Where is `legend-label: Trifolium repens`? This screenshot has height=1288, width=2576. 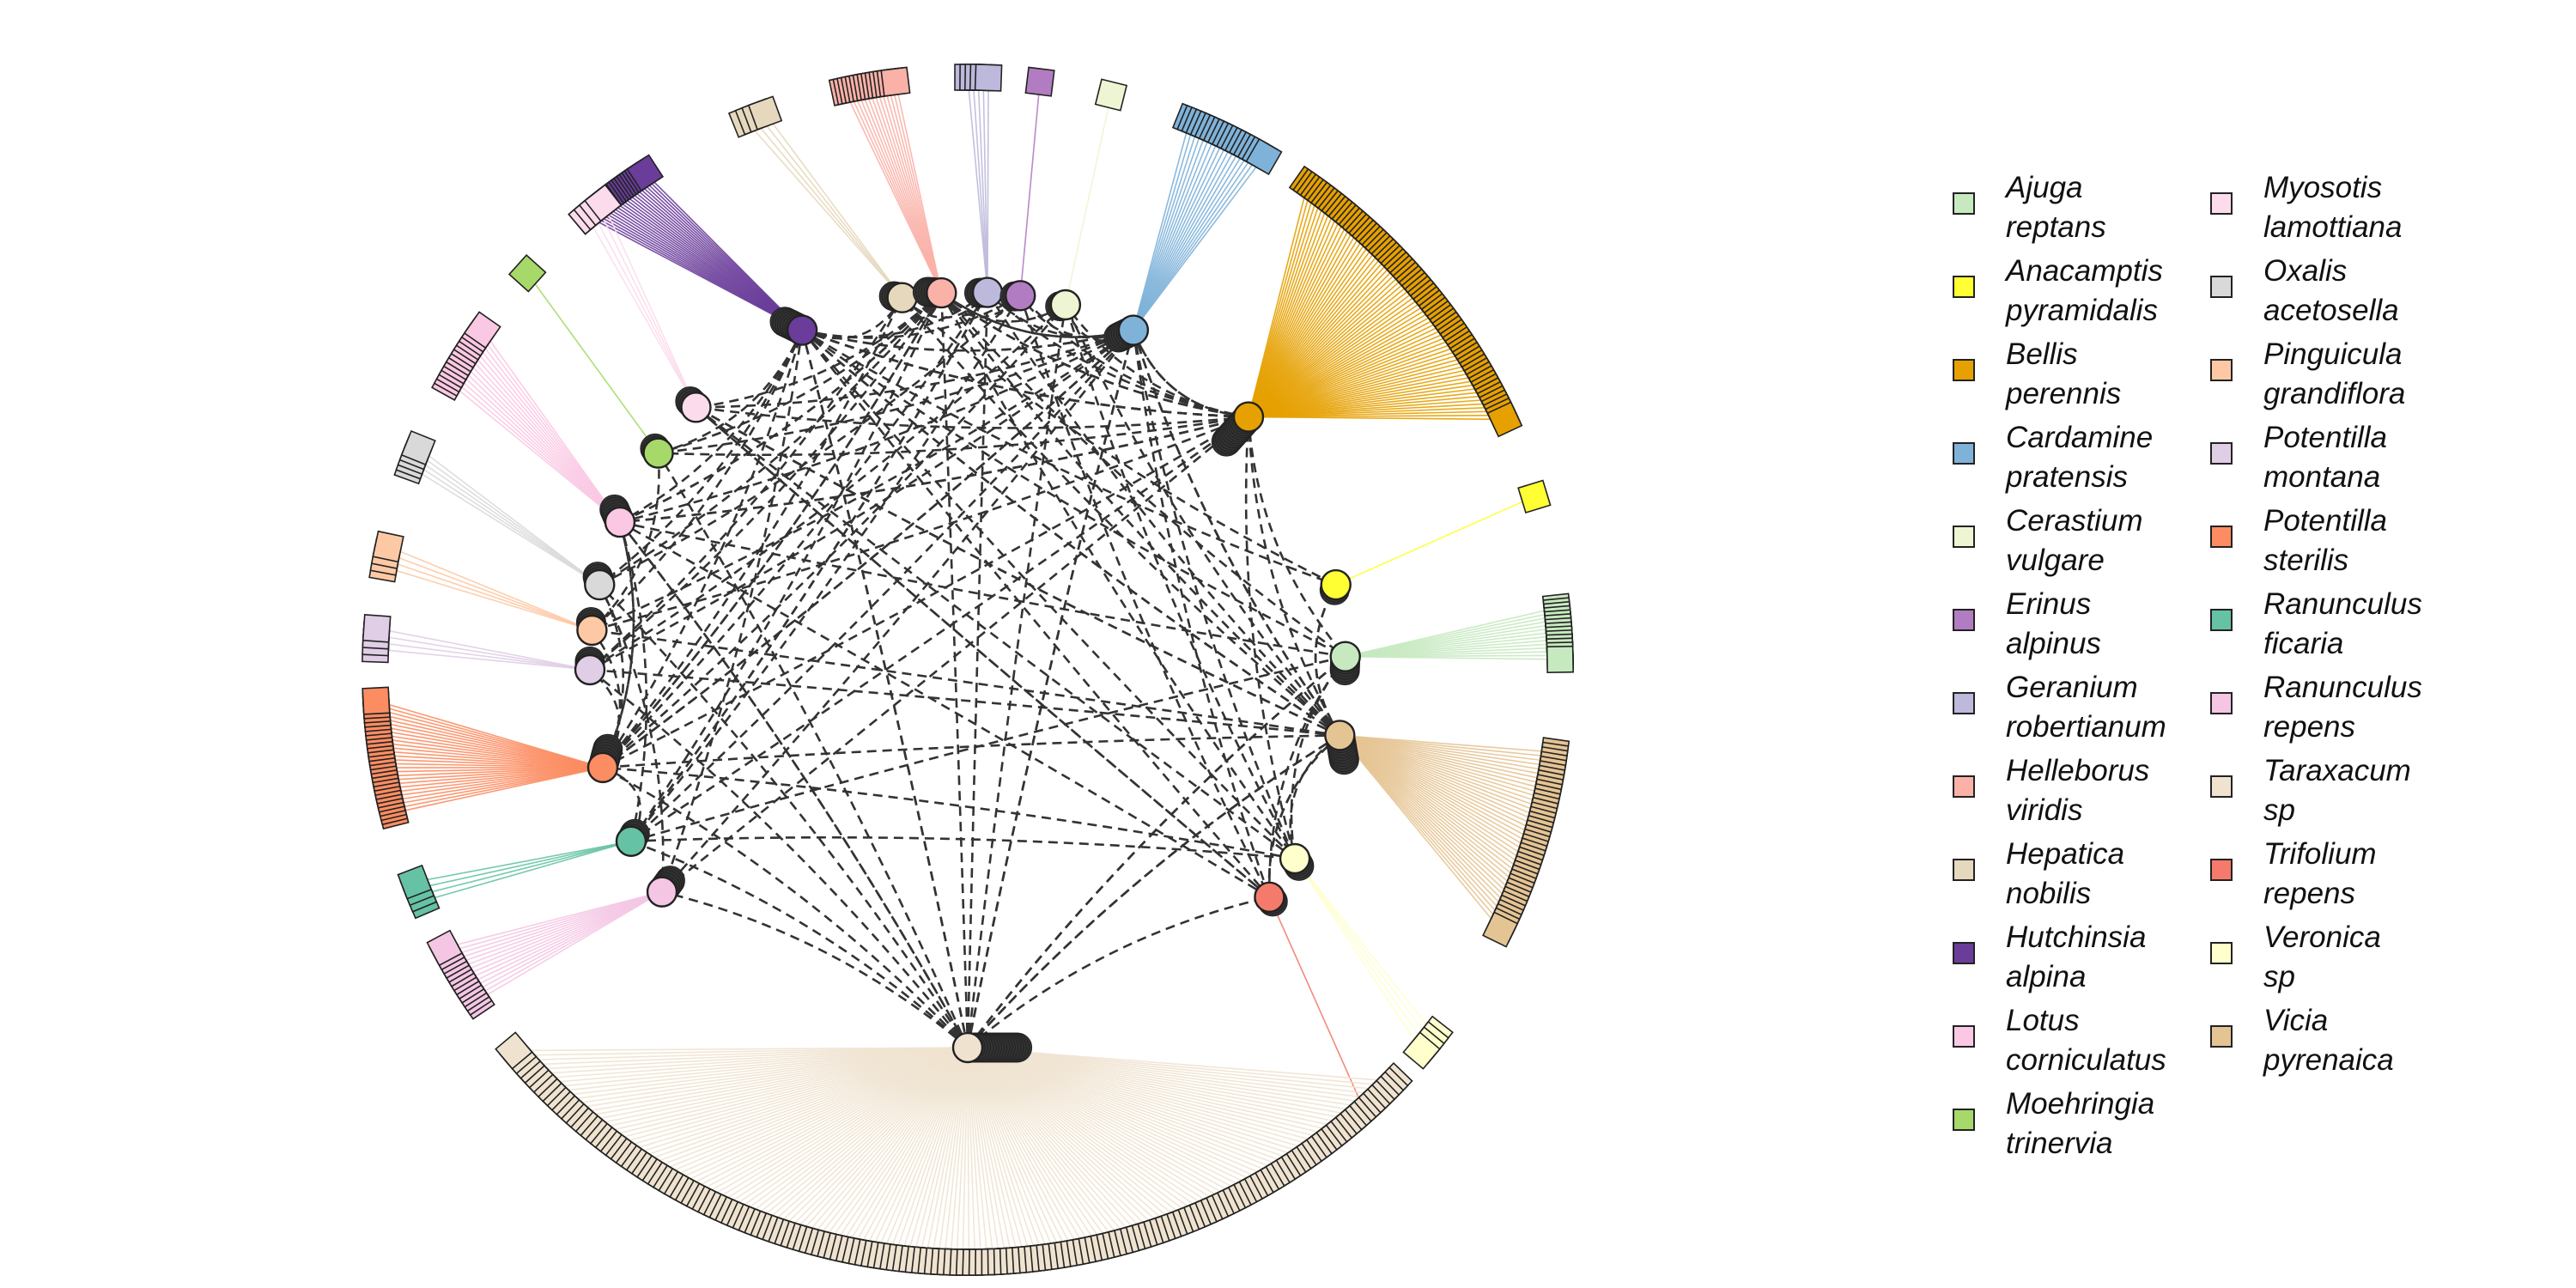 legend-label: Trifolium repens is located at coordinates (2367, 874).